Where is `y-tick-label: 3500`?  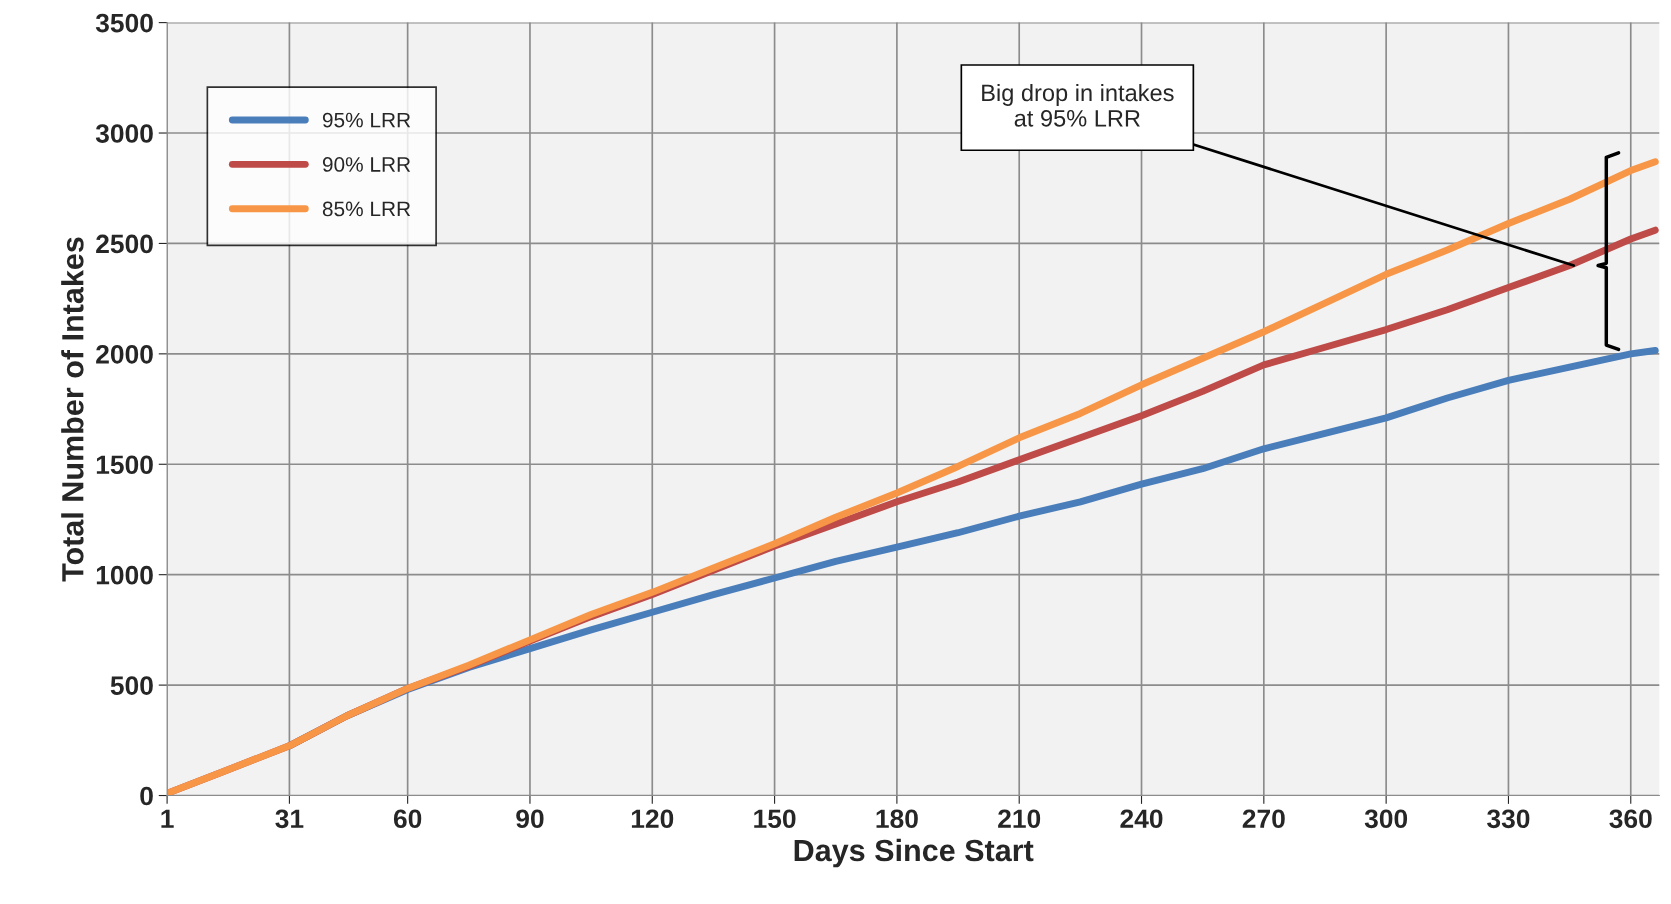 y-tick-label: 3500 is located at coordinates (124, 23).